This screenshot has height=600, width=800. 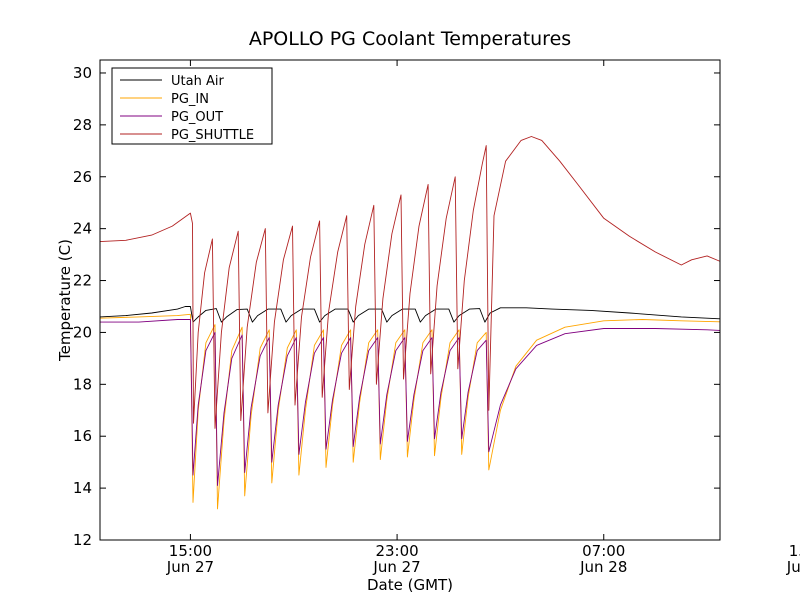 What do you see at coordinates (212, 135) in the screenshot?
I see `legend-label-pg-shuttle: PG_SHUTTLE` at bounding box center [212, 135].